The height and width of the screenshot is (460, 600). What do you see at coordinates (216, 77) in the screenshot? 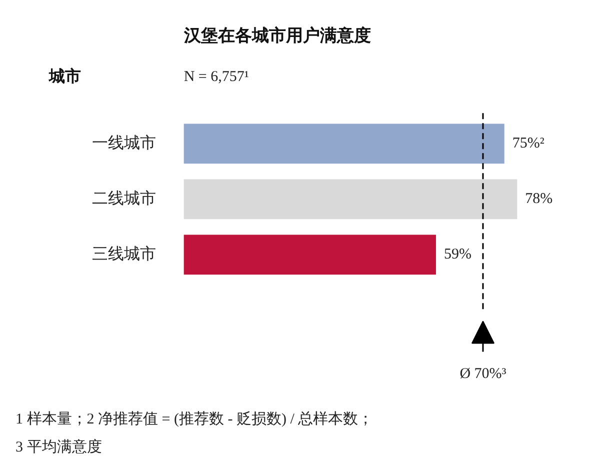
I see `chart-subtitle: N = 6,757¹` at bounding box center [216, 77].